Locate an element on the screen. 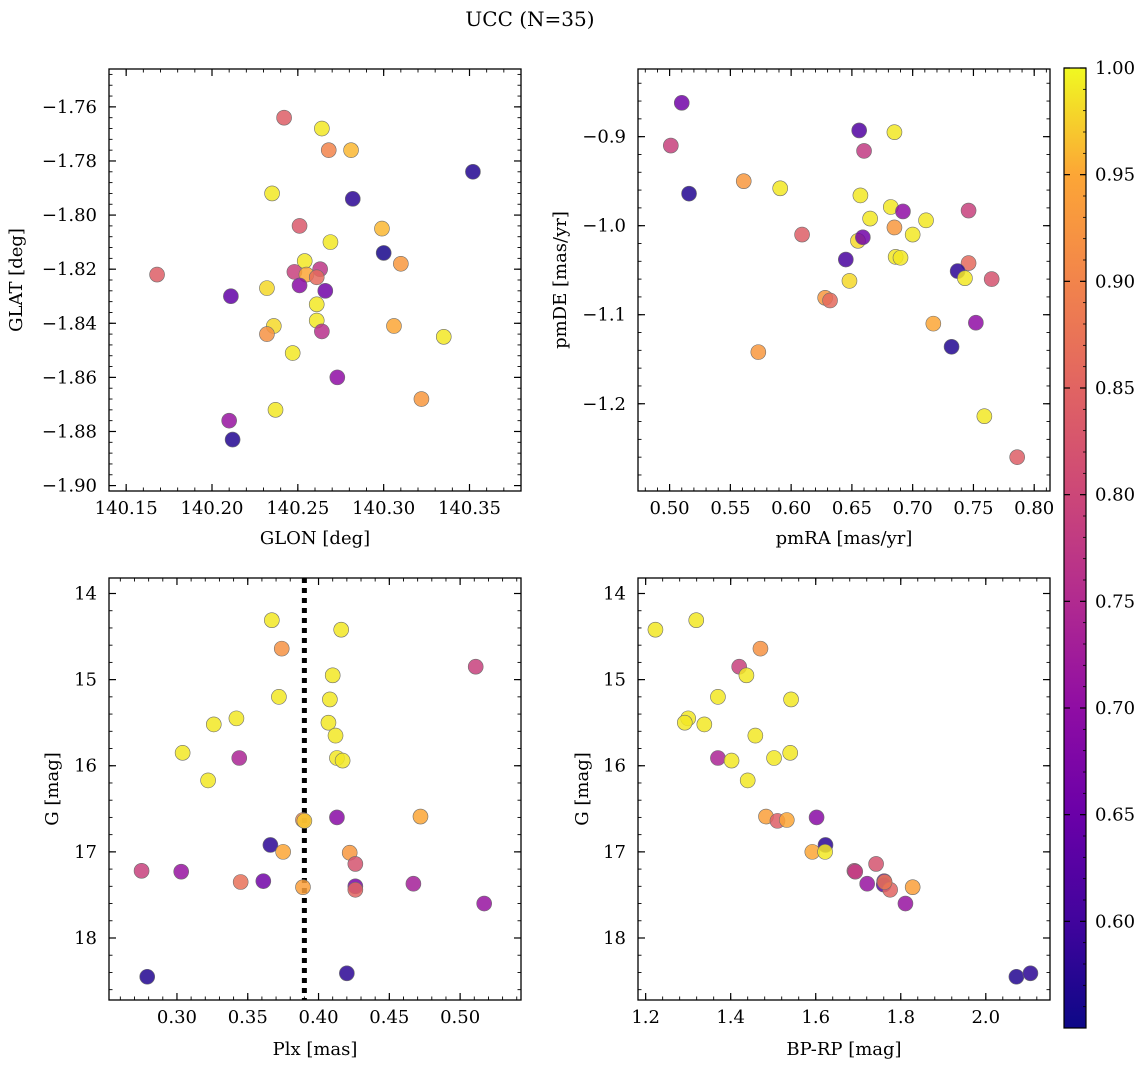 The width and height of the screenshot is (1148, 1068). y-tick-label: −1.82 is located at coordinates (69, 269).